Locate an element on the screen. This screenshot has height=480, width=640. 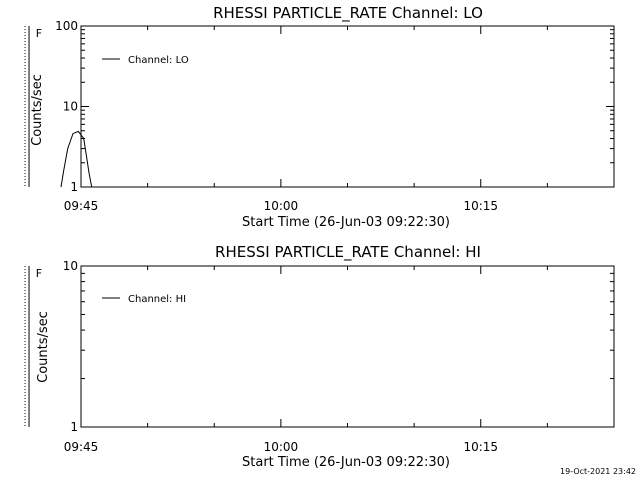
footer-timestamp: 19-Oct-2021 23:42 is located at coordinates (598, 471).